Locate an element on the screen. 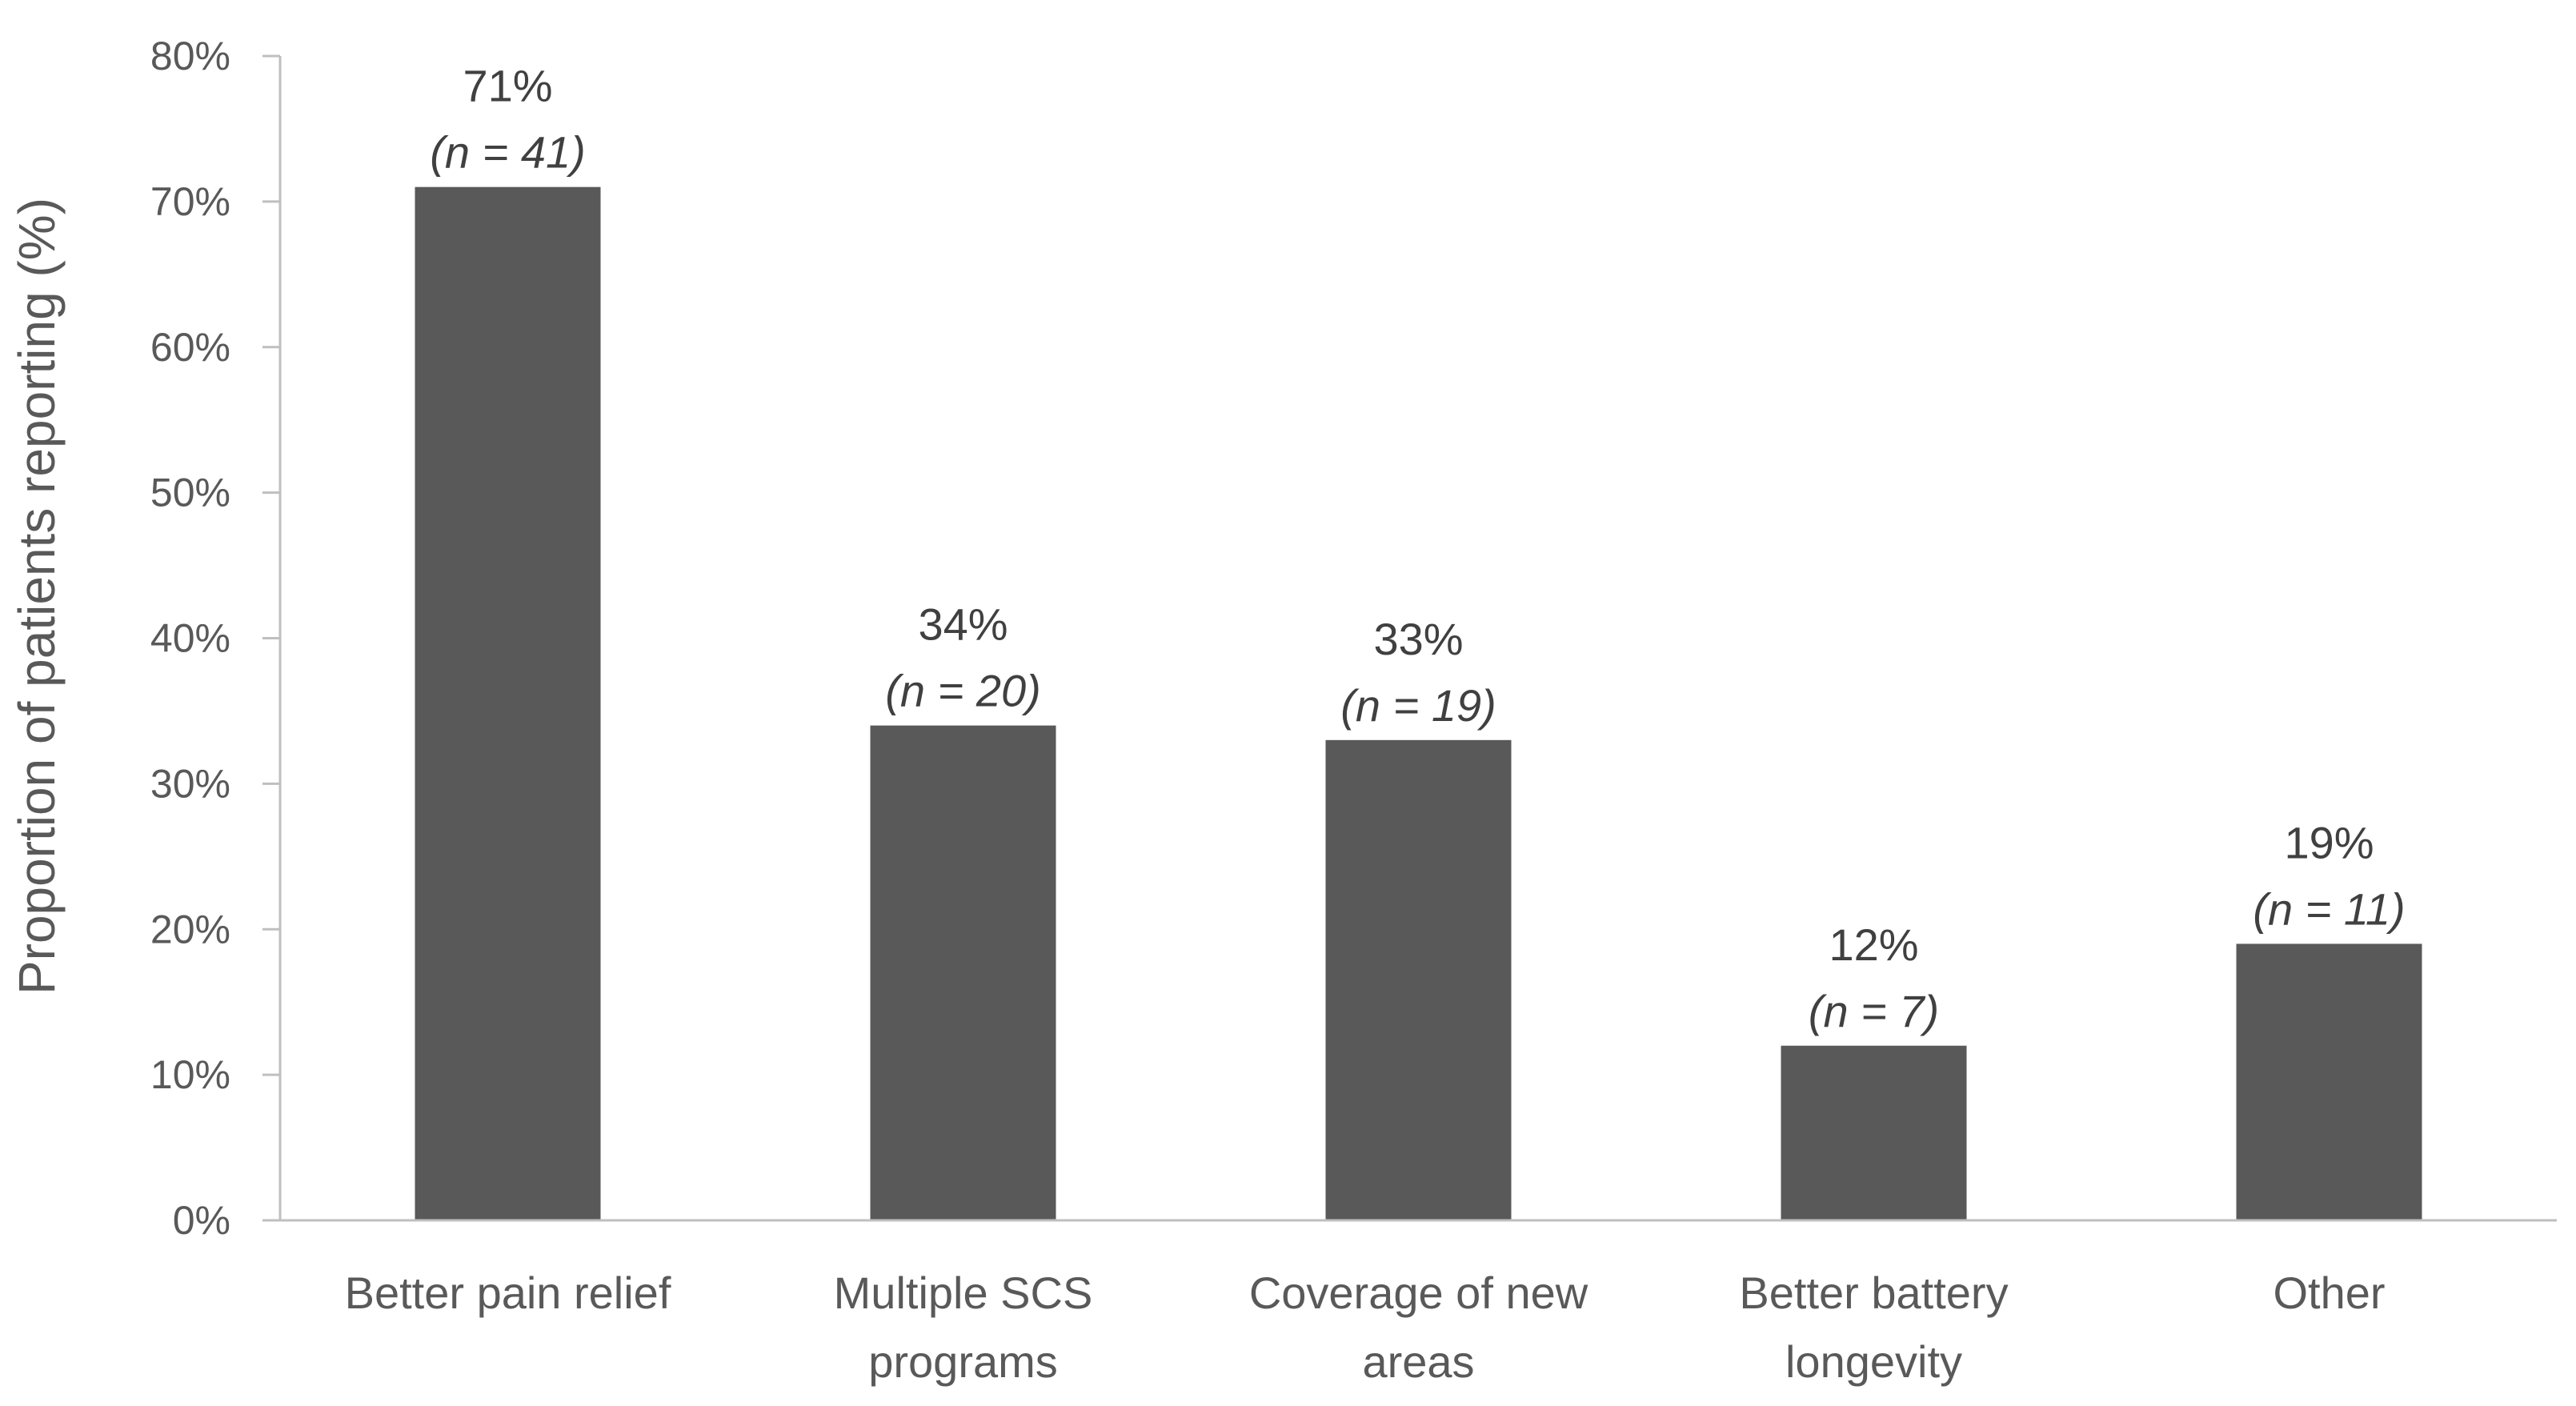  x-tick-label: Multiple SCS is located at coordinates (963, 1293).